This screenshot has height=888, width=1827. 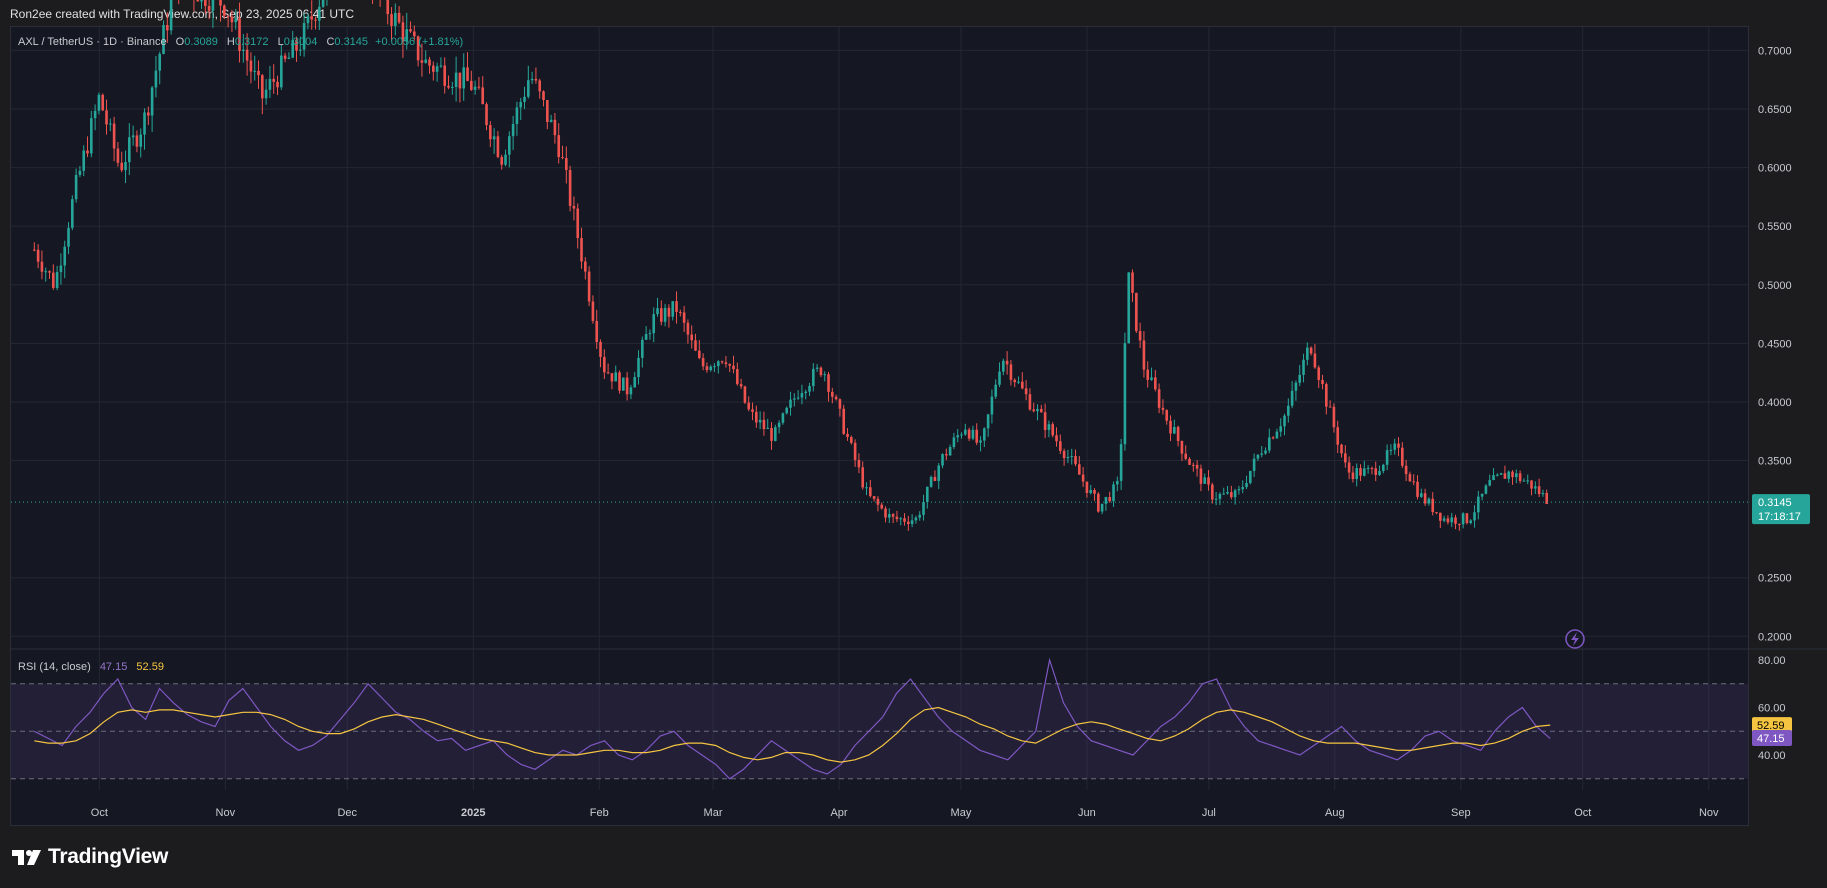 What do you see at coordinates (792, 734) in the screenshot?
I see `rsi-ma-line` at bounding box center [792, 734].